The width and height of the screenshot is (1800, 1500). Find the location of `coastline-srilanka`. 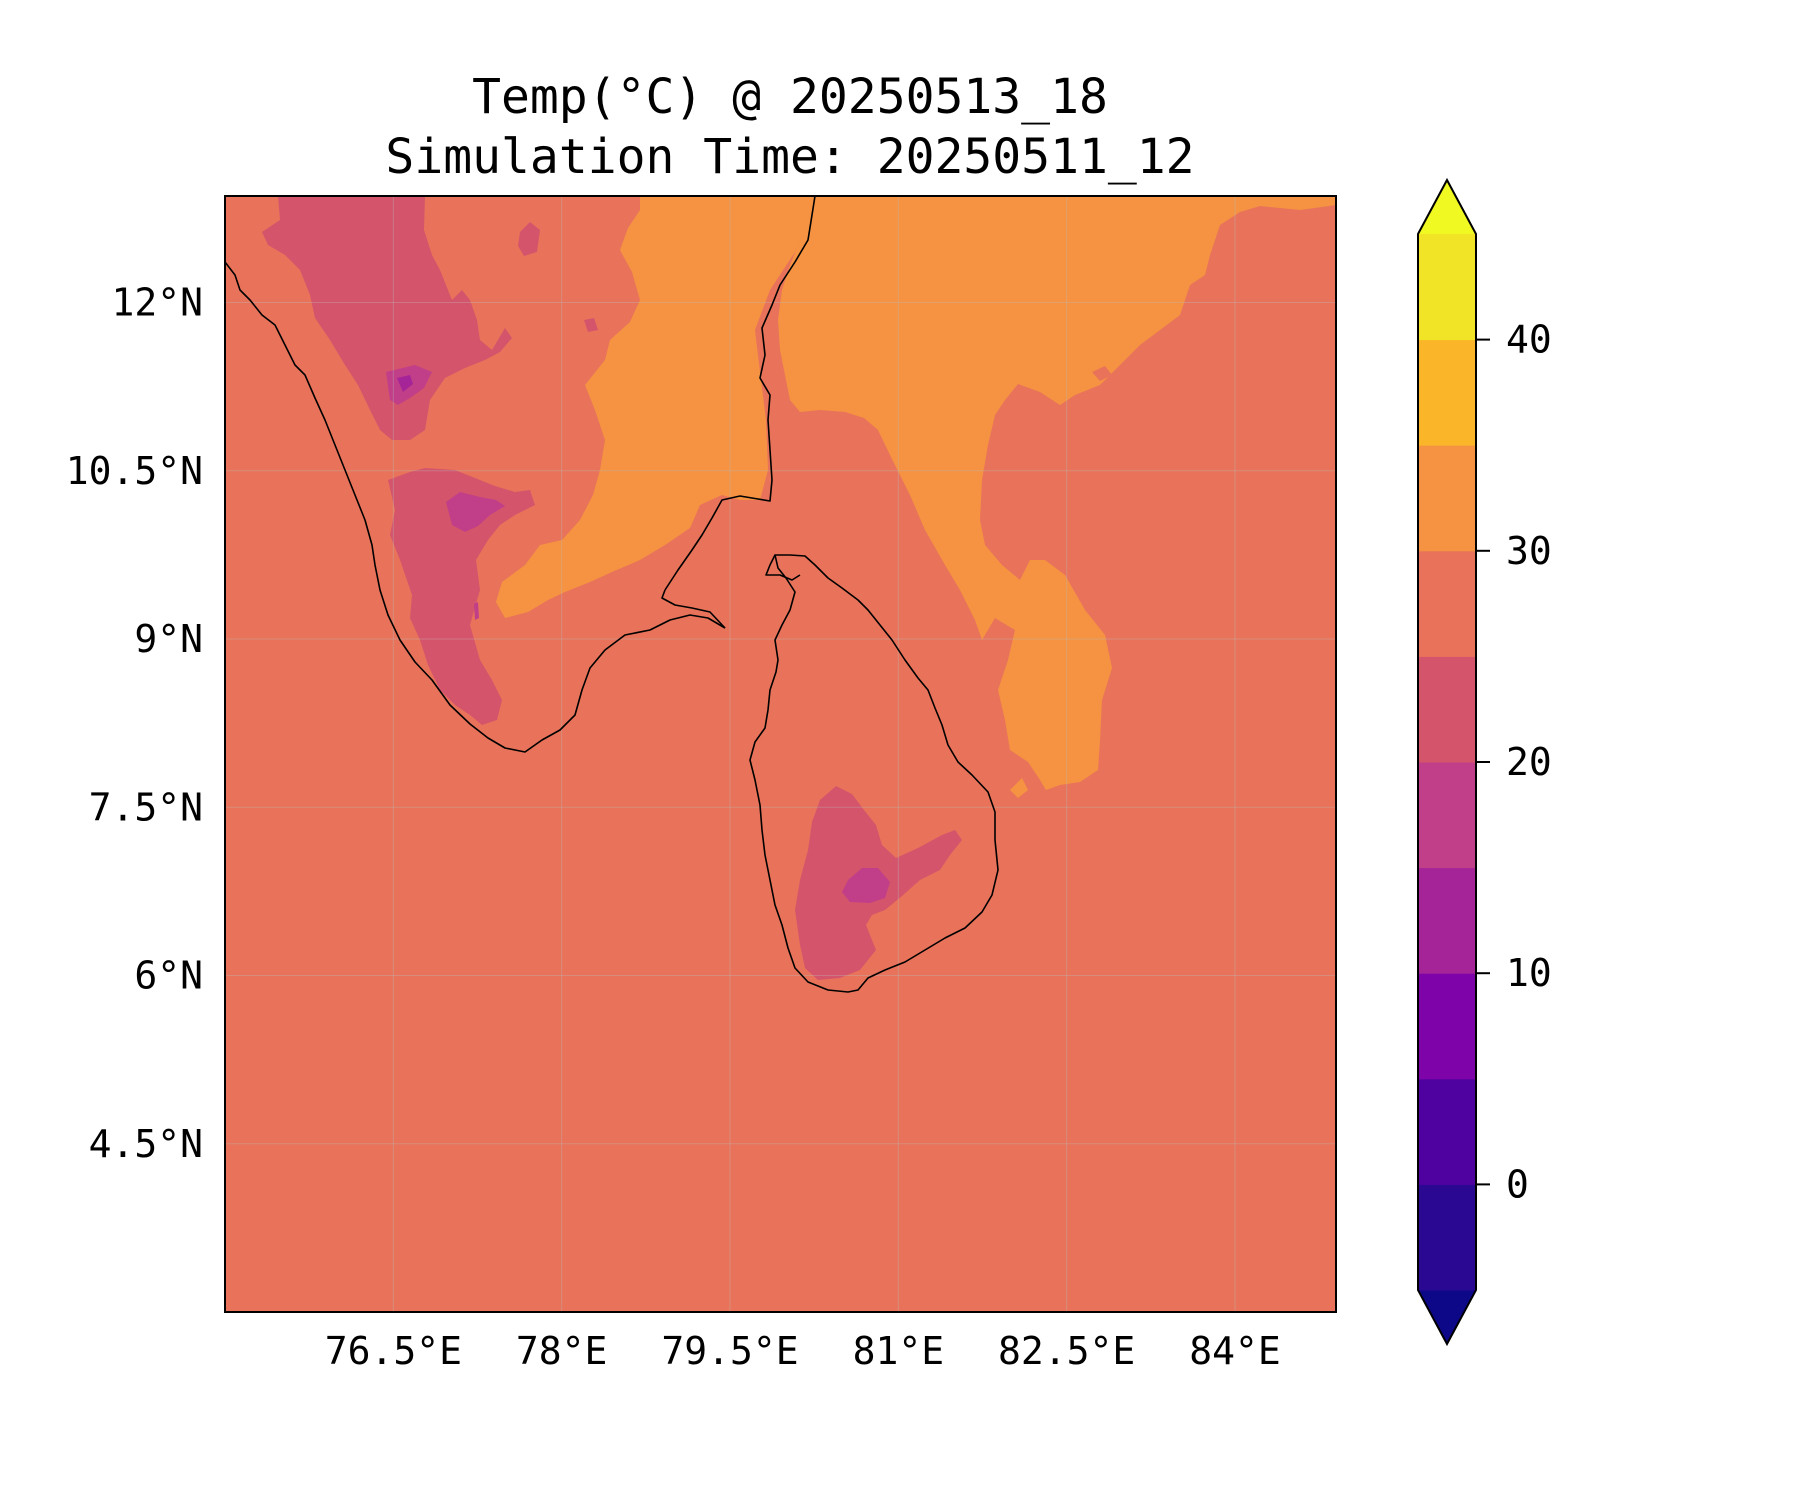

coastline-srilanka is located at coordinates (874, 773).